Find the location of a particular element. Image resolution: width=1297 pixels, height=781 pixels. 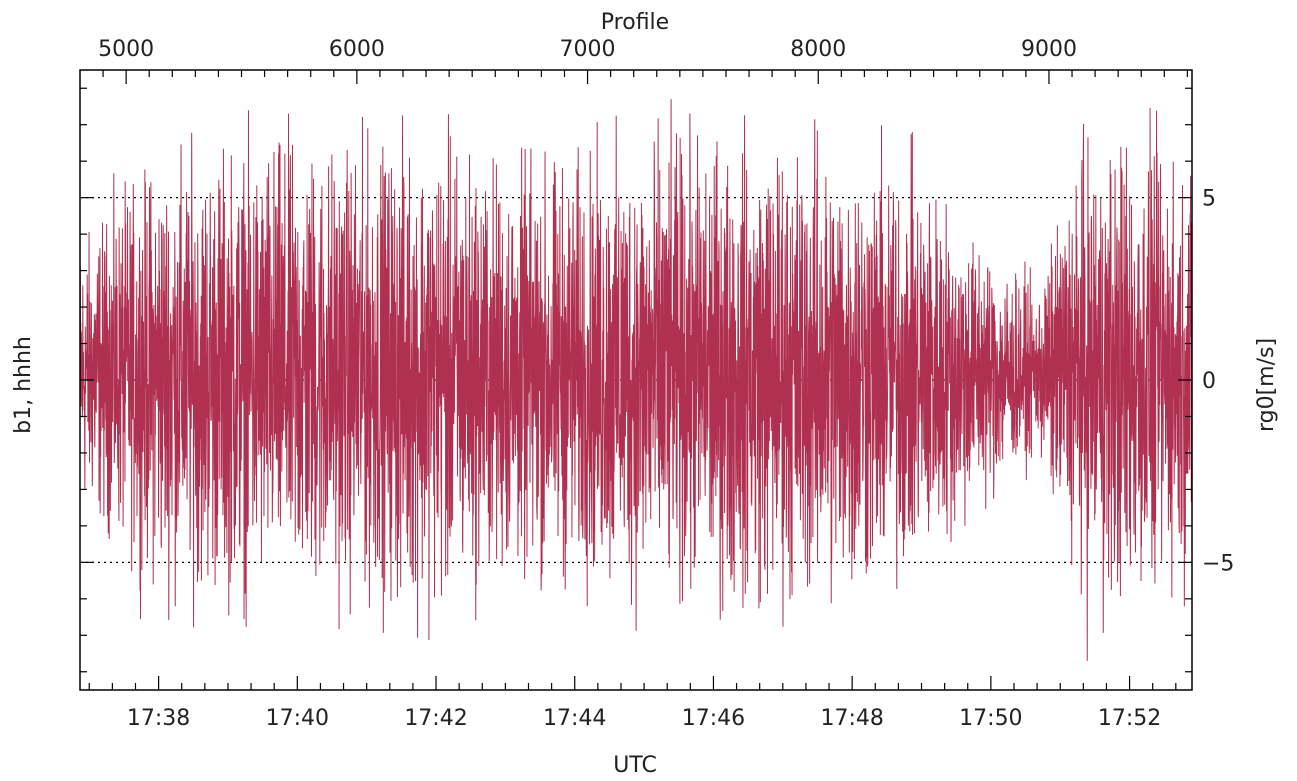

profile-tick-label: 6000 is located at coordinates (357, 49).